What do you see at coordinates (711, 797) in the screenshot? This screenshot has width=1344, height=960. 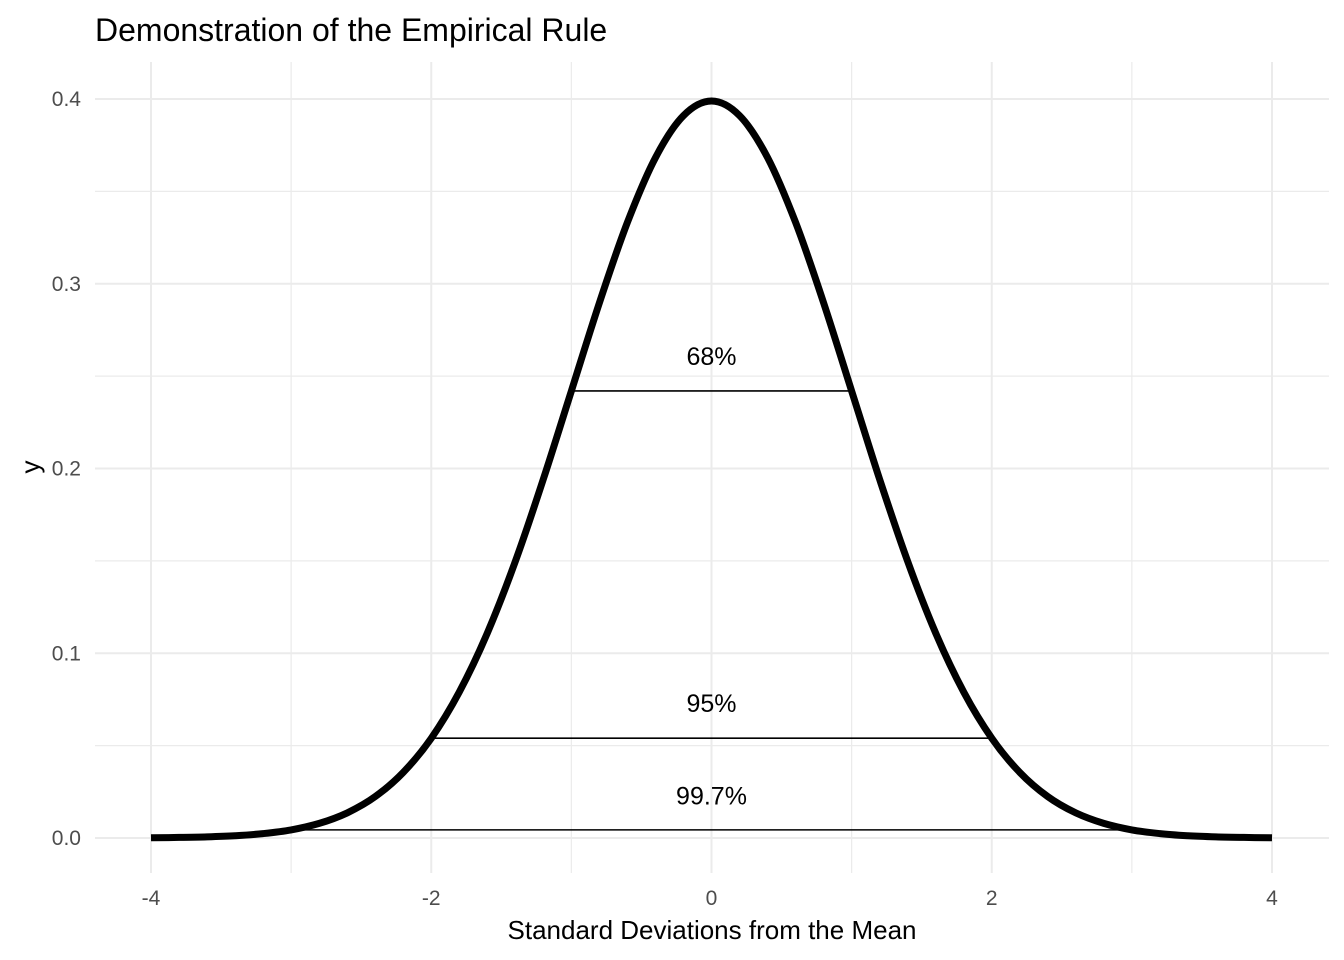 I see `interval-label: 99.7%` at bounding box center [711, 797].